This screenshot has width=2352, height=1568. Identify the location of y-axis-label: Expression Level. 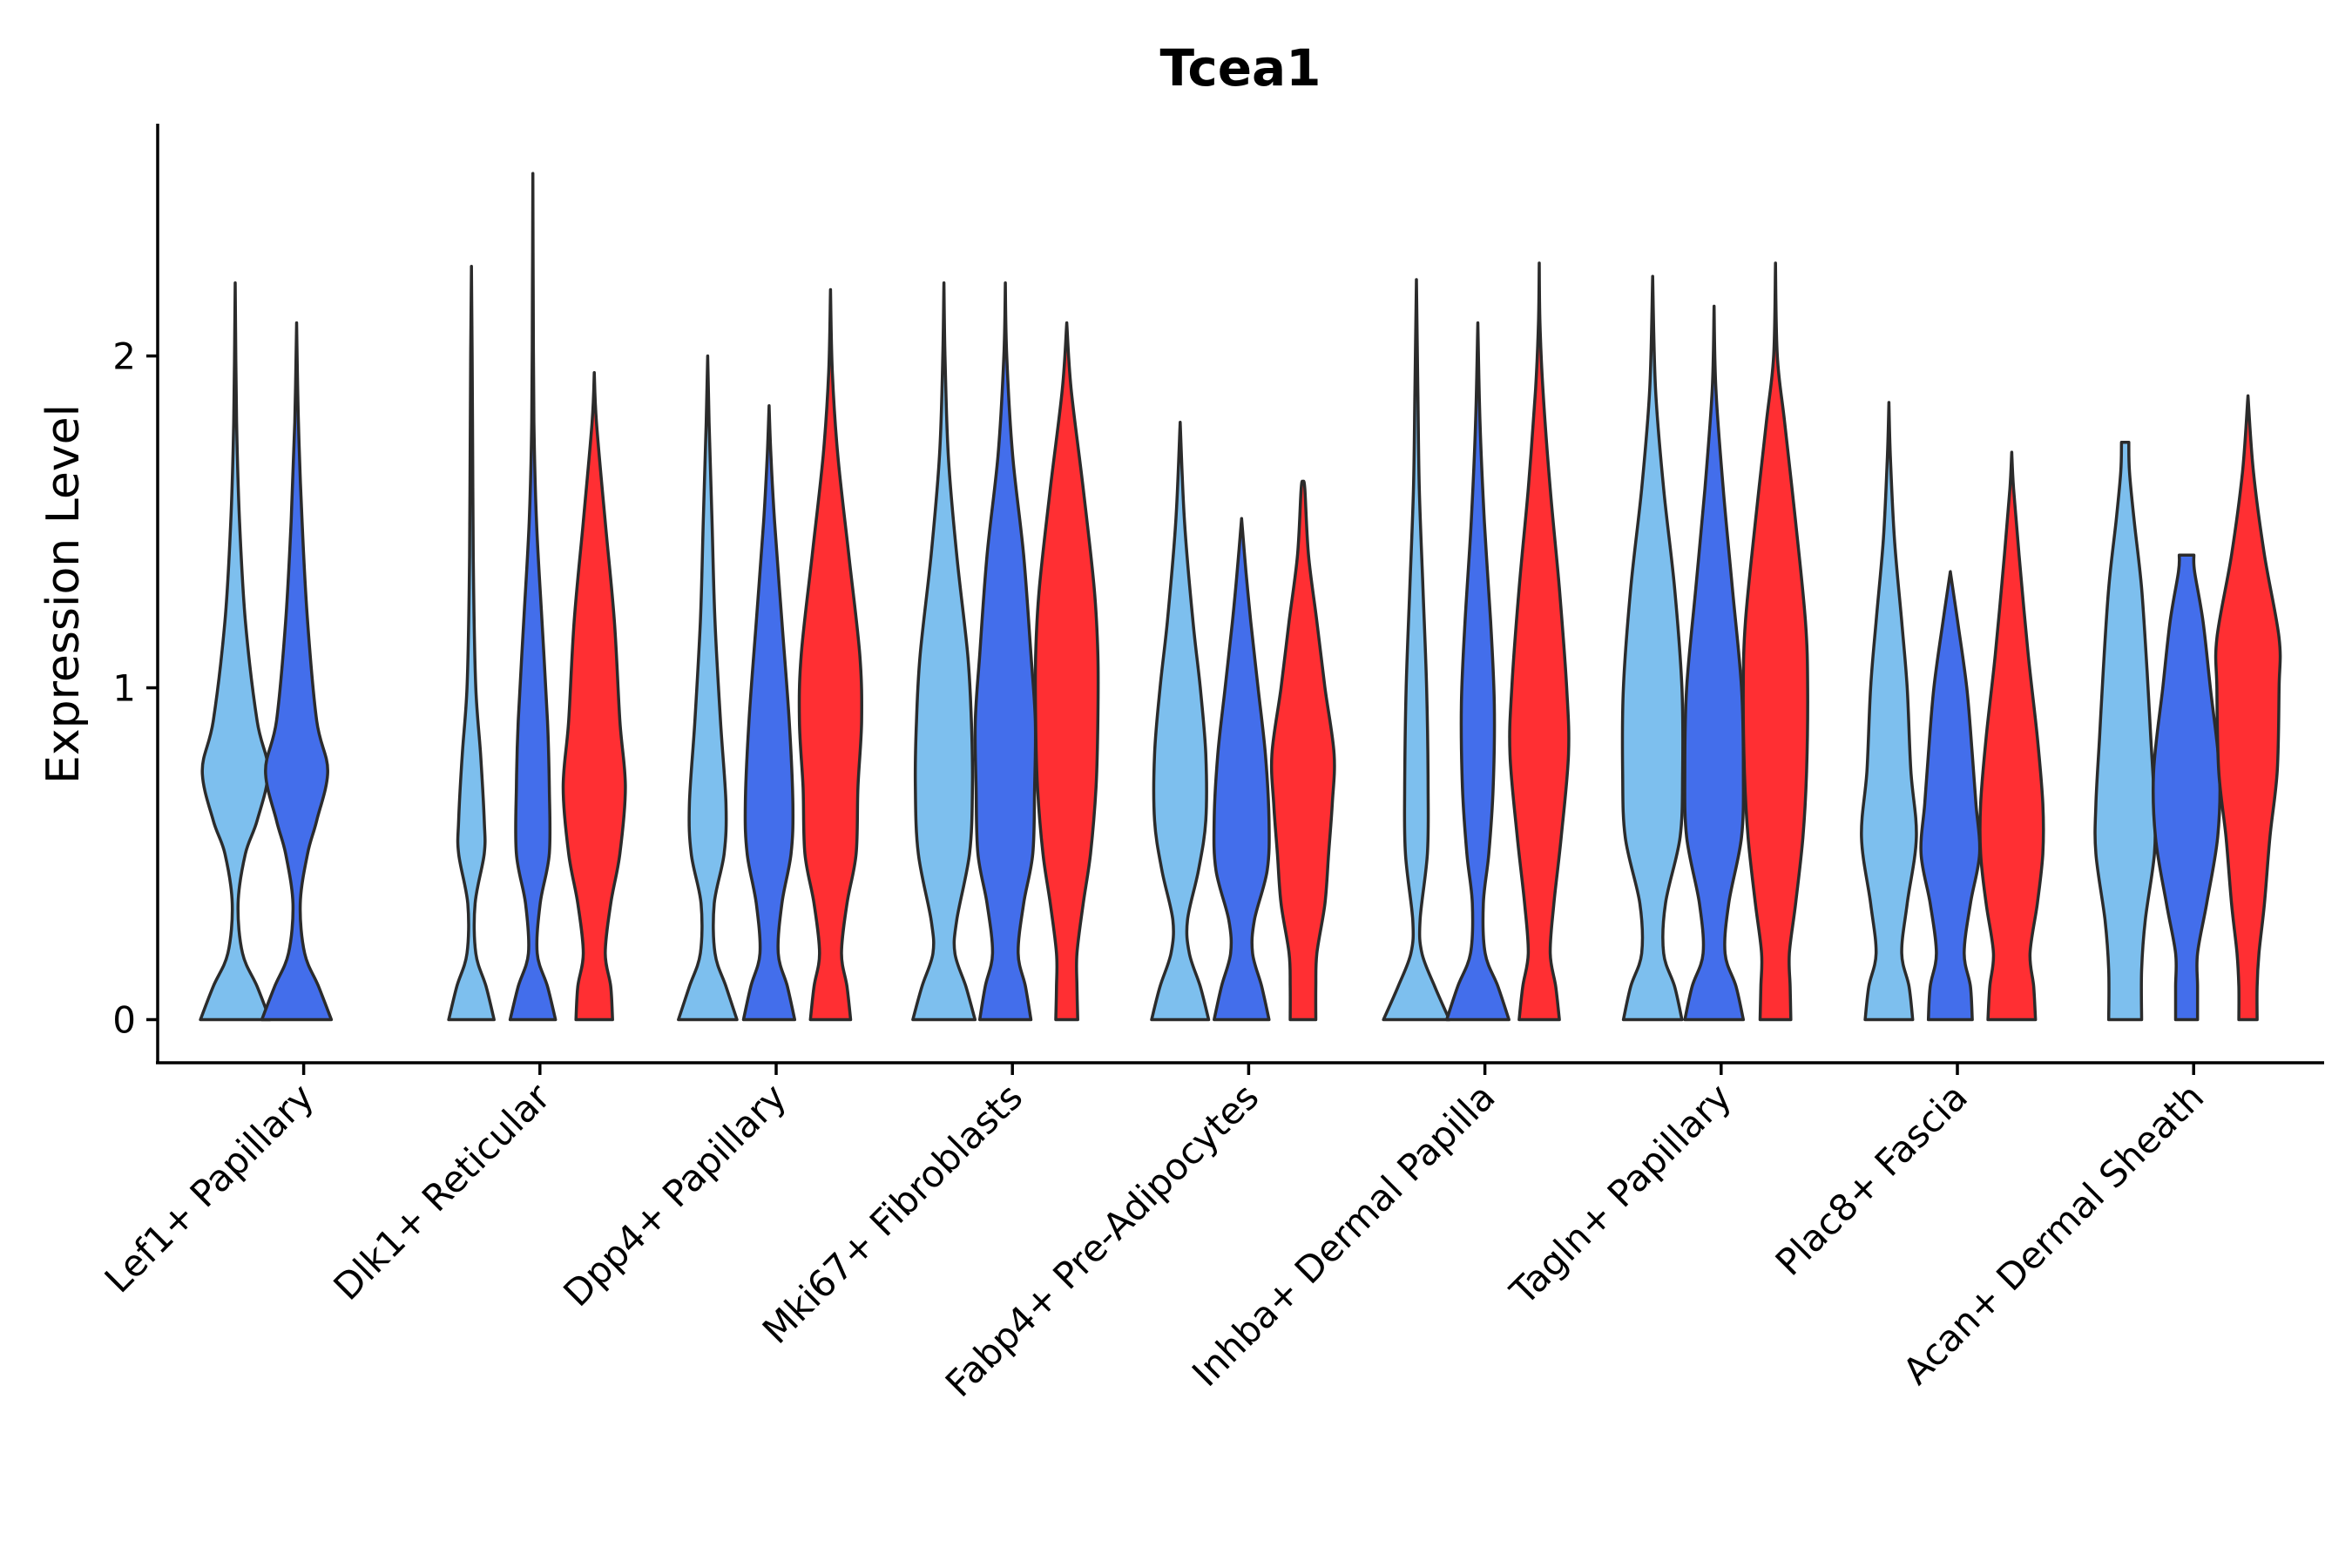
(64, 594).